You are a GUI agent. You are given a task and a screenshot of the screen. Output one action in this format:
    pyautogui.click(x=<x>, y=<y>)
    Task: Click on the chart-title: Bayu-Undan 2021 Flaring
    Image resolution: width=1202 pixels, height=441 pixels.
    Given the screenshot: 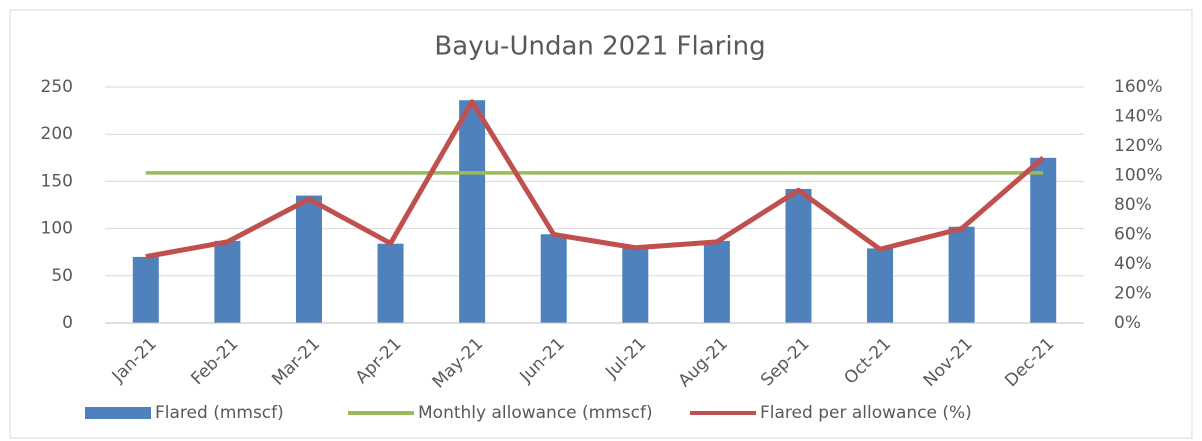 What is the action you would take?
    pyautogui.click(x=599, y=47)
    